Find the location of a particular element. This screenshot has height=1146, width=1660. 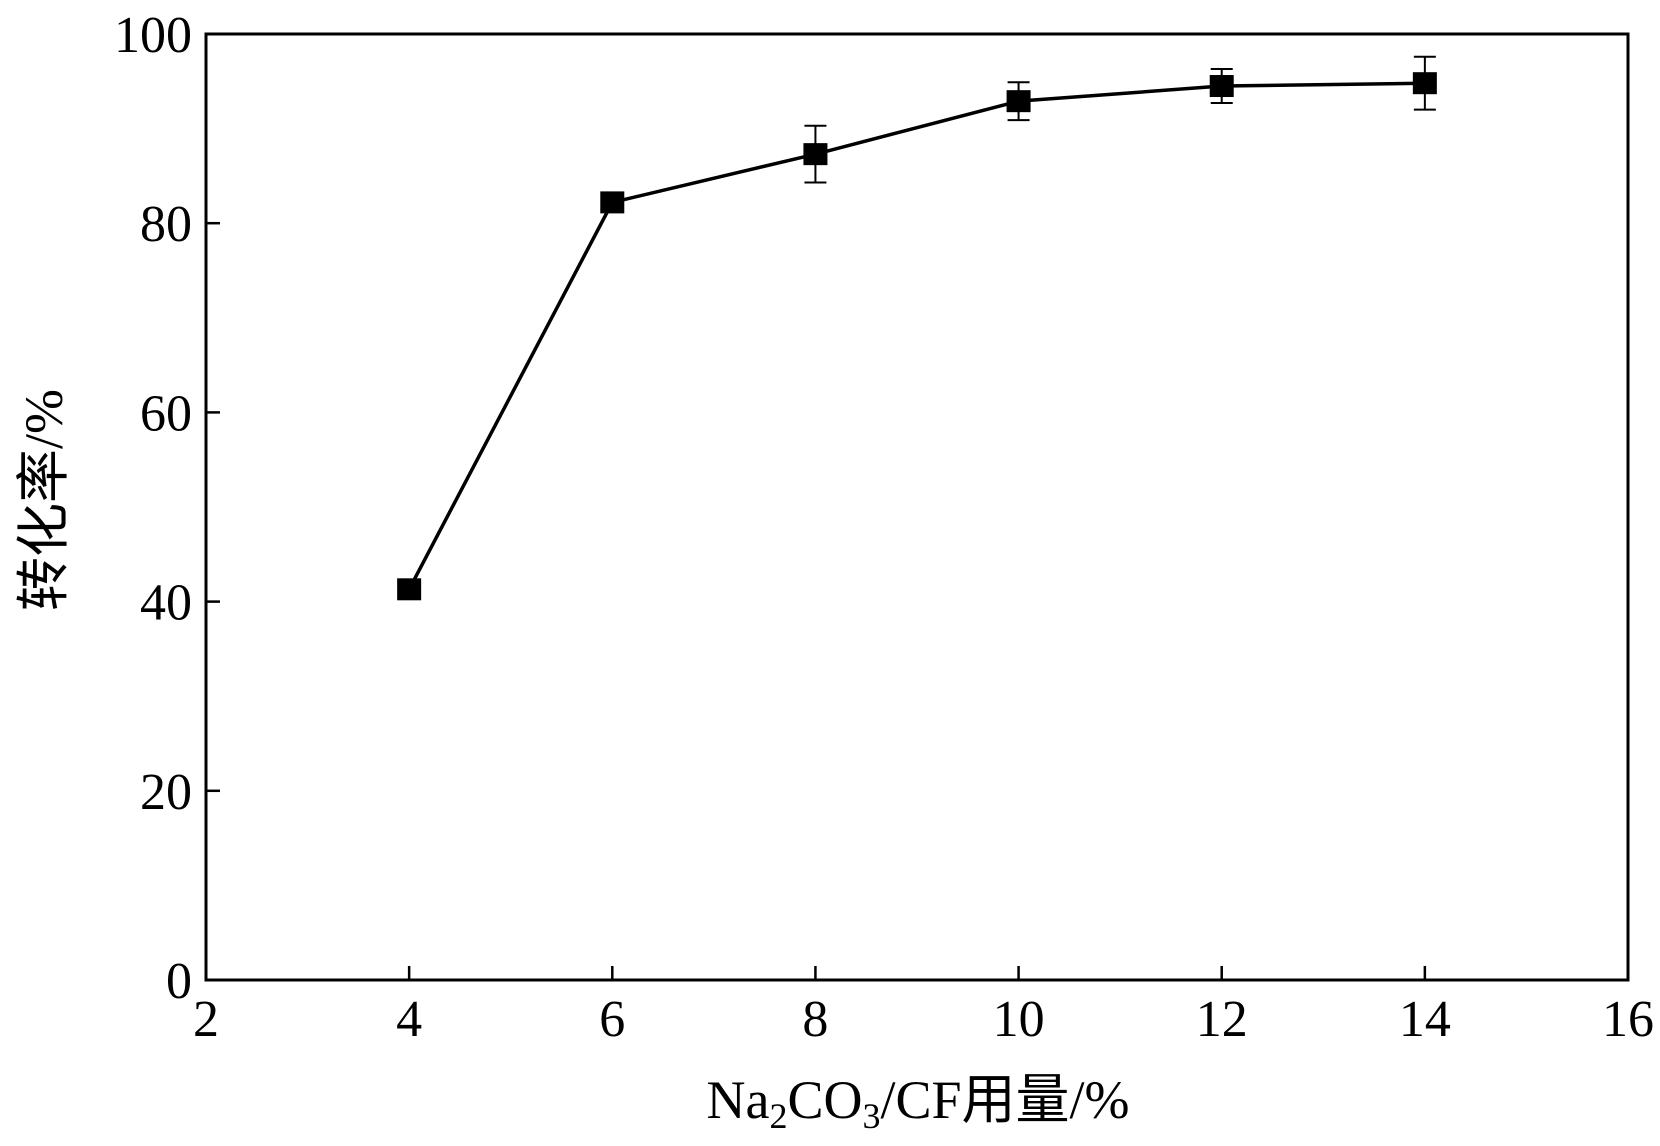

x-axis-title-subscript: 3 is located at coordinates (871, 1116).